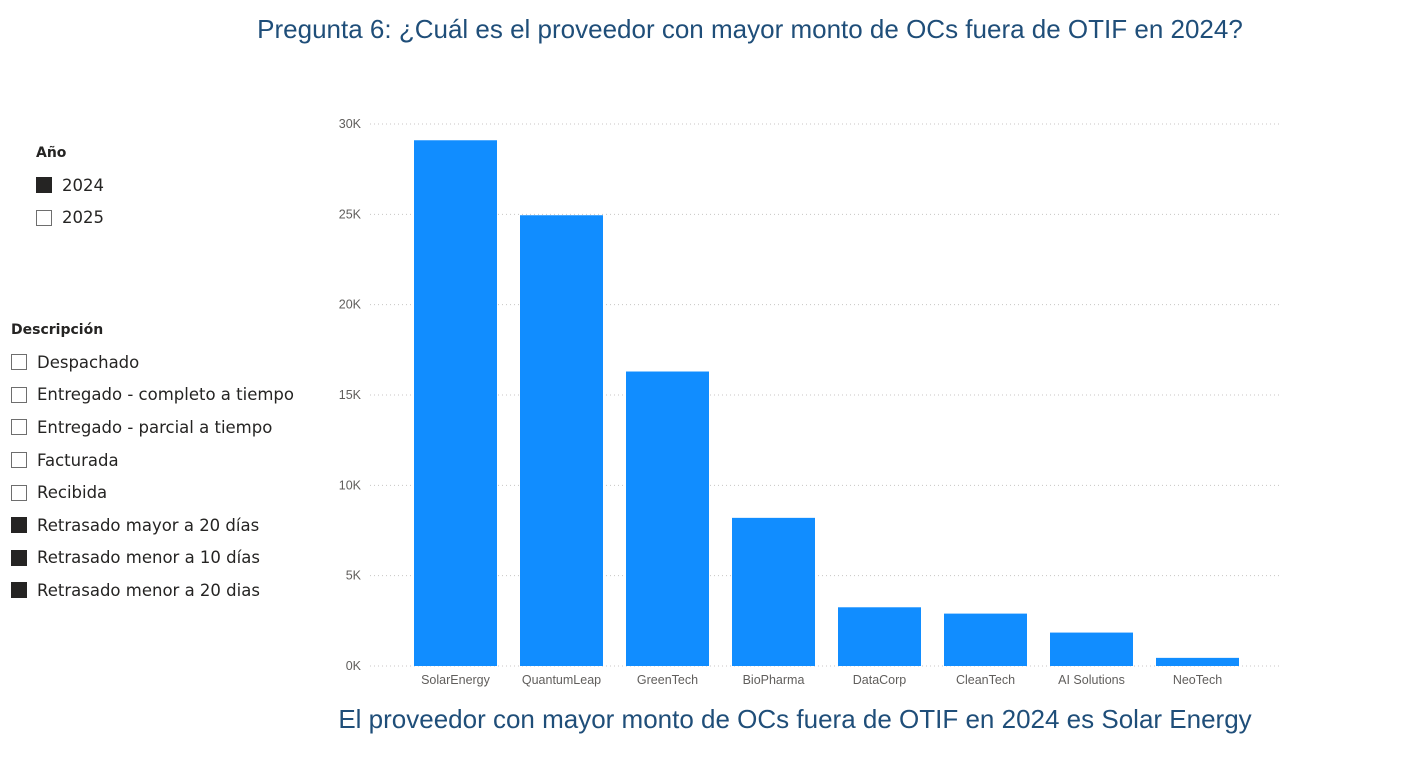 Image resolution: width=1407 pixels, height=758 pixels. Describe the element at coordinates (354, 576) in the screenshot. I see `y-tick-label: 5K` at that location.